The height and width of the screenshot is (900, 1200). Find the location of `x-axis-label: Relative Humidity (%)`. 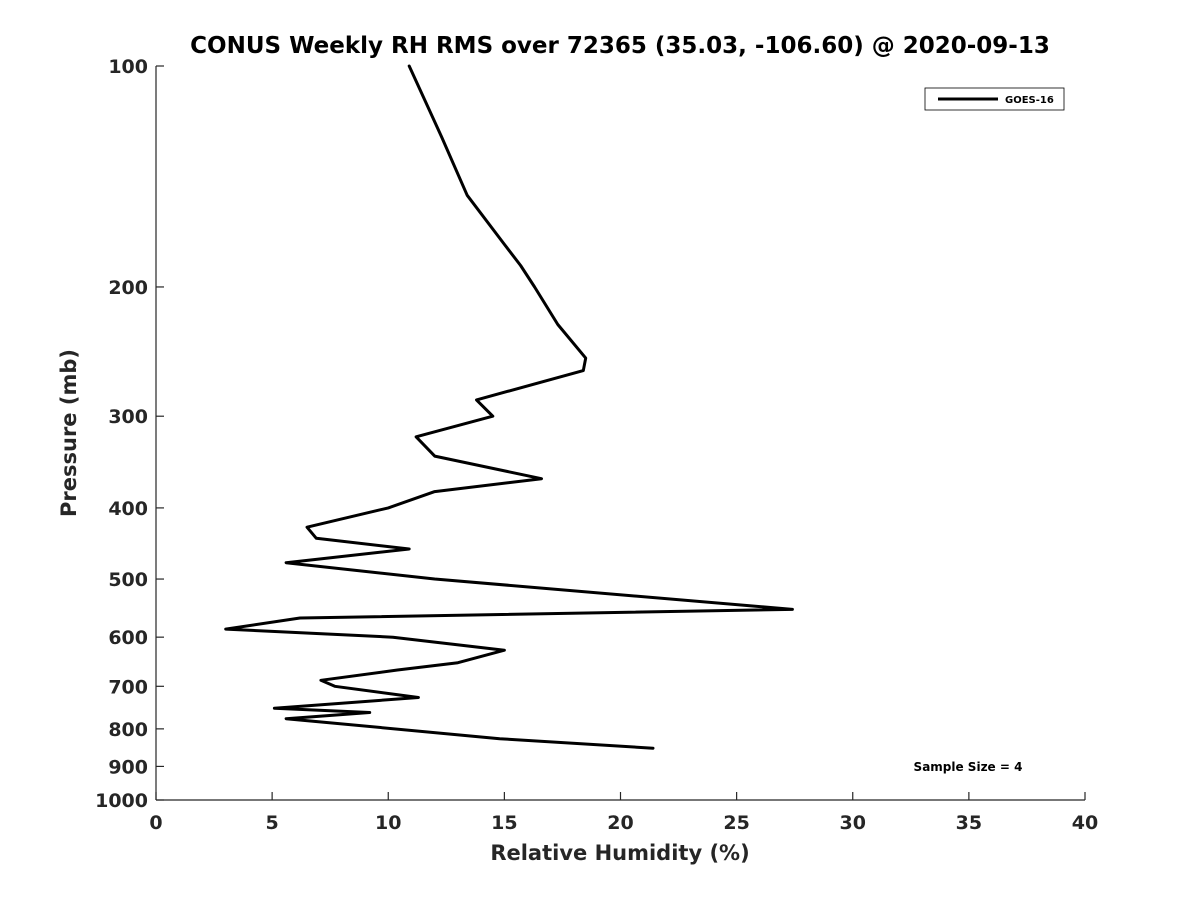

x-axis-label: Relative Humidity (%) is located at coordinates (619, 853).